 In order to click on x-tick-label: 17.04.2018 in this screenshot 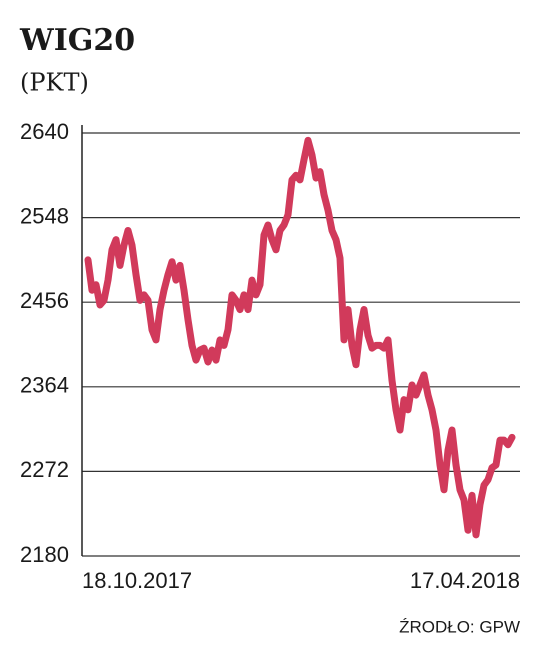, I will do `click(465, 580)`.